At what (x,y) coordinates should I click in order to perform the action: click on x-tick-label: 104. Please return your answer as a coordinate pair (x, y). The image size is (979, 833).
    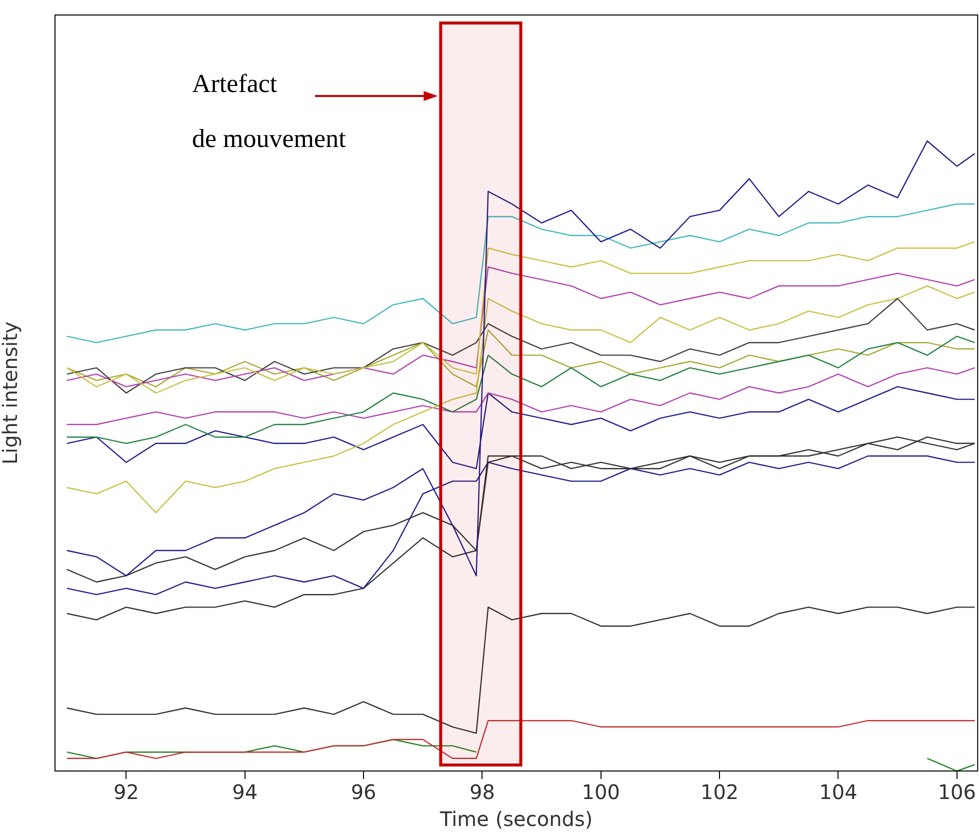
    Looking at the image, I should click on (838, 792).